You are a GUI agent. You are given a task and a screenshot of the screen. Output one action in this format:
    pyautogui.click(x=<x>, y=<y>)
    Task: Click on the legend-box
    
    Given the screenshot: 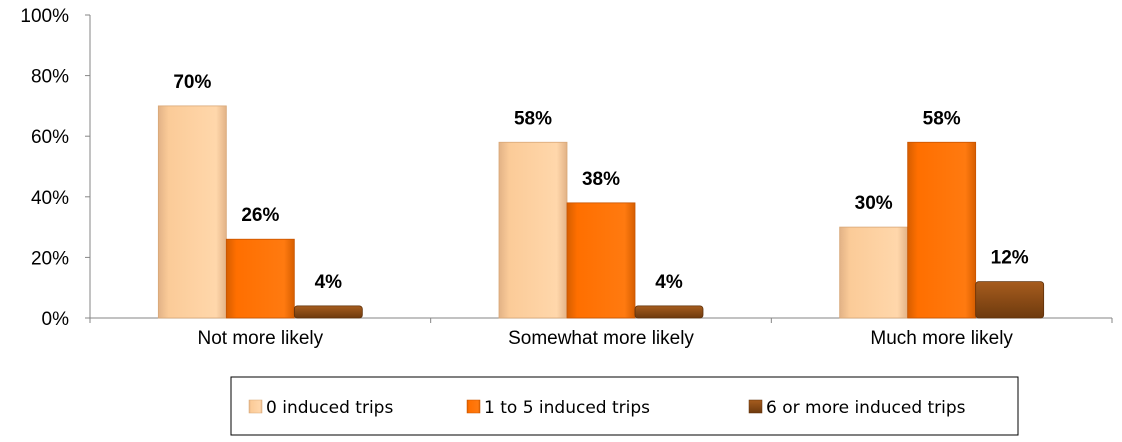 What is the action you would take?
    pyautogui.click(x=624, y=406)
    